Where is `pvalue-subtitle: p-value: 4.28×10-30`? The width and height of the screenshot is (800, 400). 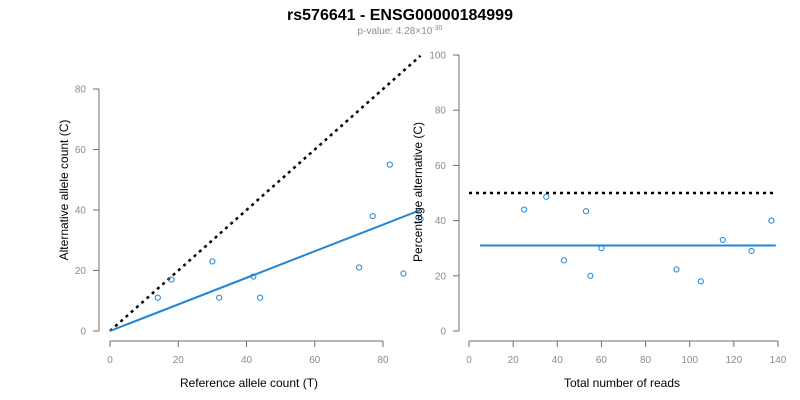 pvalue-subtitle: p-value: 4.28×10-30 is located at coordinates (400, 31).